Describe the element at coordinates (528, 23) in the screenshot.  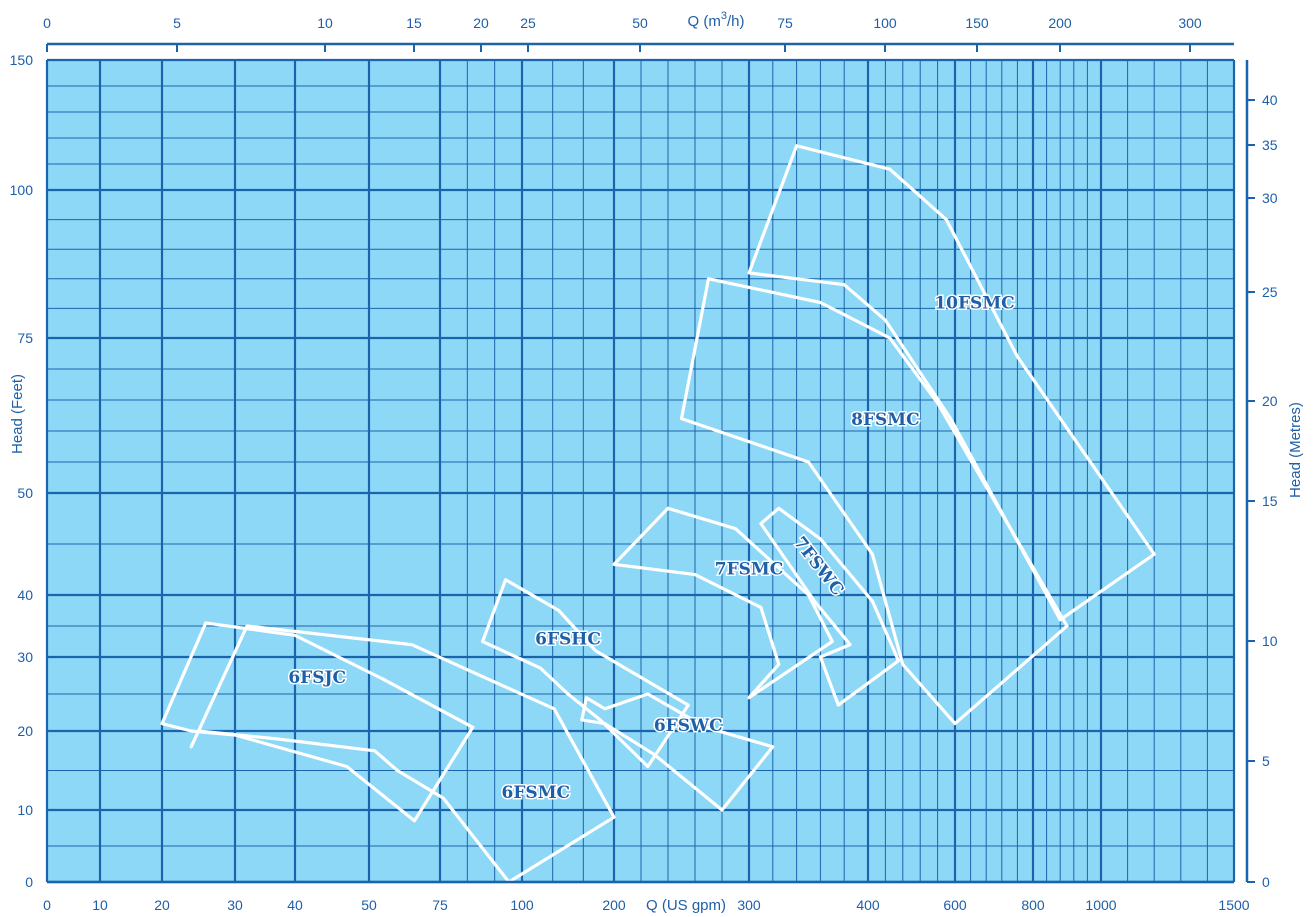
I see `x-top-tick-label: 25` at that location.